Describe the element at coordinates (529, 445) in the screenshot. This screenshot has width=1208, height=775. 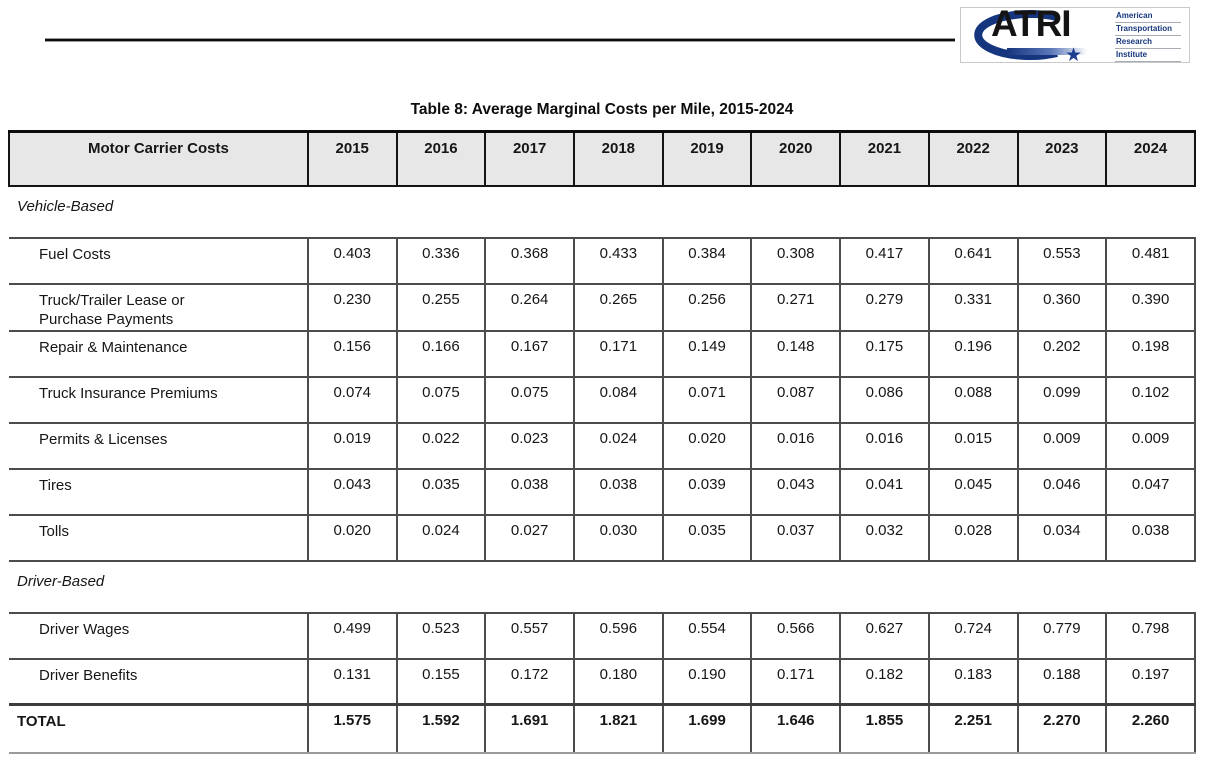
I see `cost-value-cell: 0.023` at that location.